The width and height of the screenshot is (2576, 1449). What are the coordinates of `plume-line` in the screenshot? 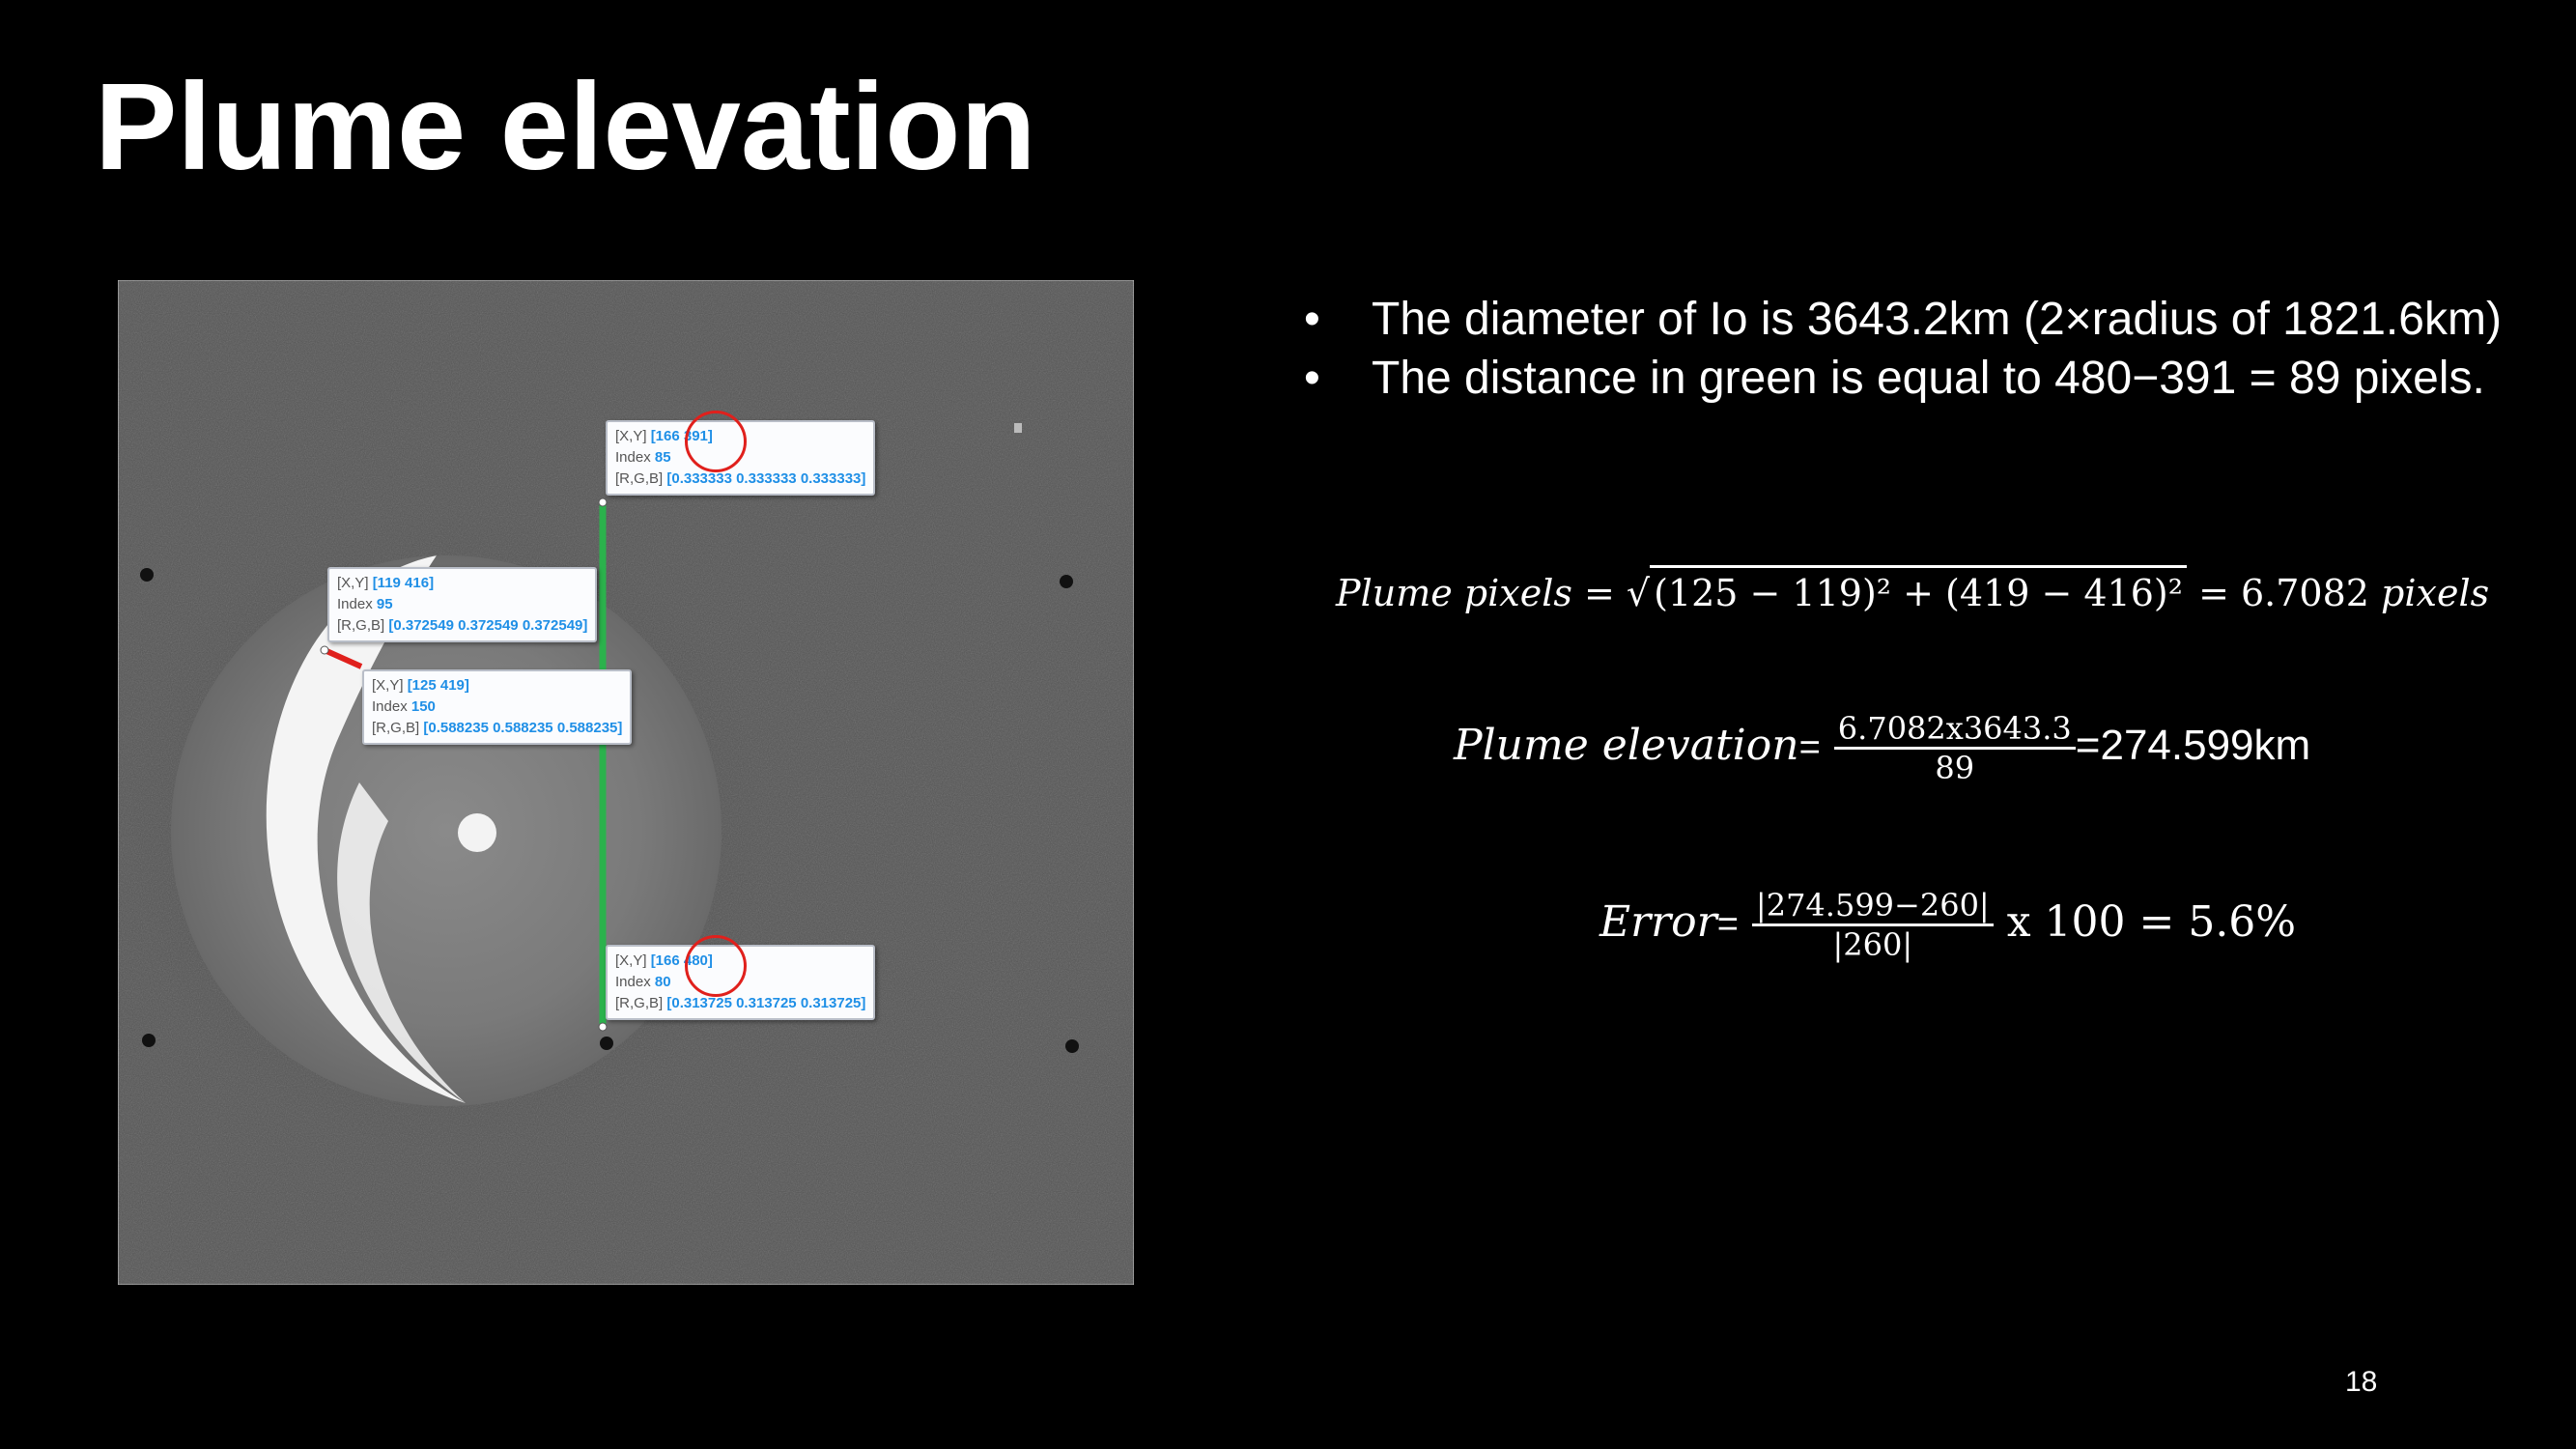 It's located at (343, 658).